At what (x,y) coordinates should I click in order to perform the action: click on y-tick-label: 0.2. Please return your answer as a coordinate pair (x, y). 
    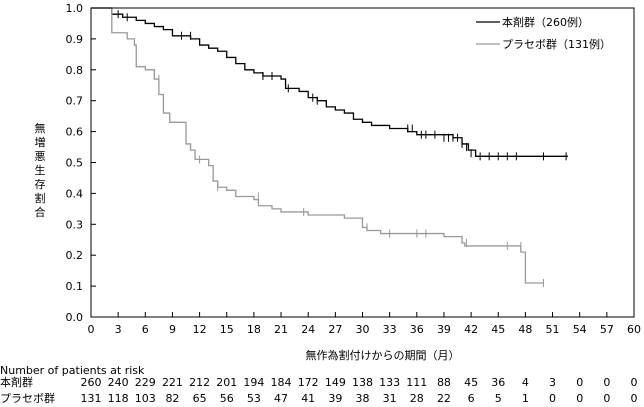
    Looking at the image, I should click on (75, 255).